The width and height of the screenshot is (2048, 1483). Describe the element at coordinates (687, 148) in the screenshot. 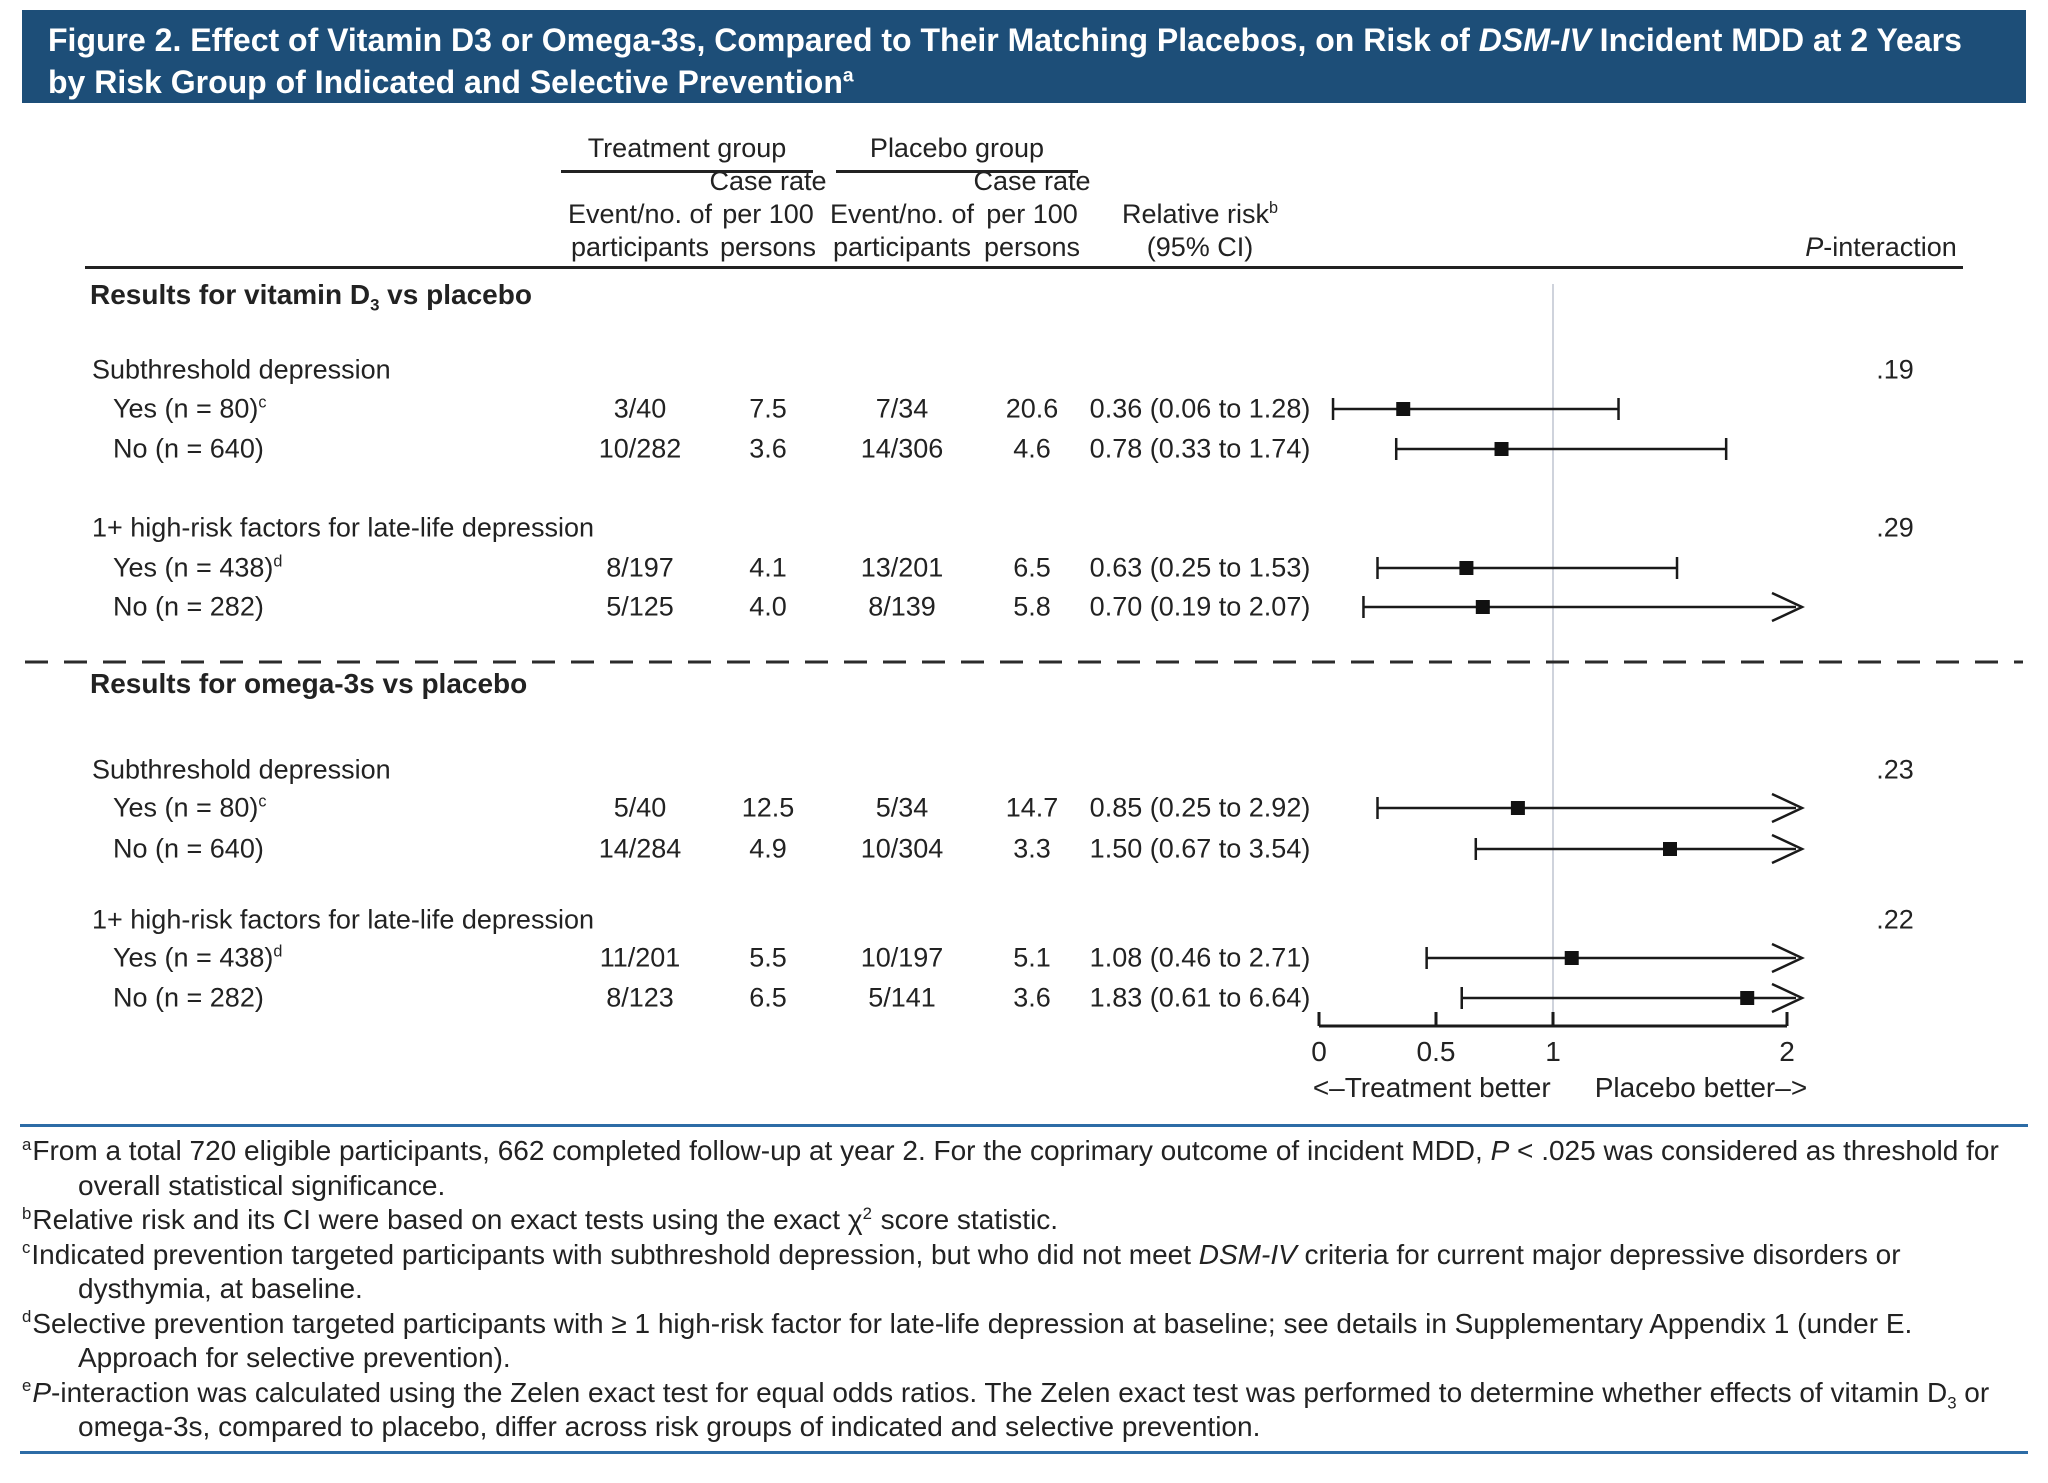

I see `treatment-group-spanner: Treatment group` at that location.